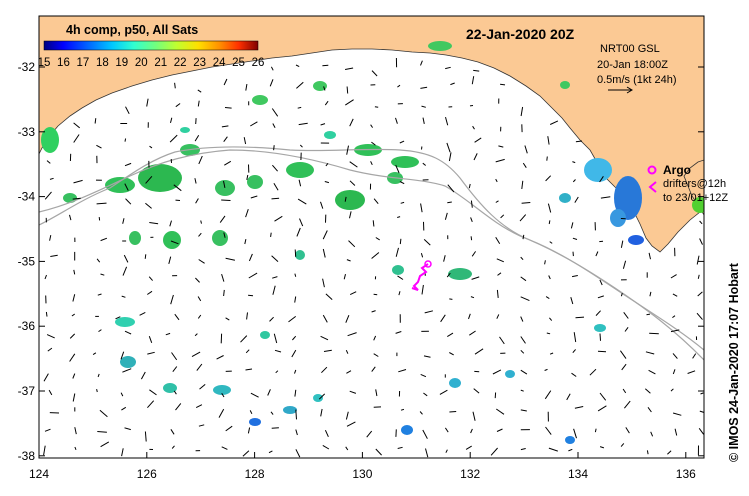 This screenshot has height=496, width=749. Describe the element at coordinates (147, 474) in the screenshot. I see `x-tick-label: 126` at that location.